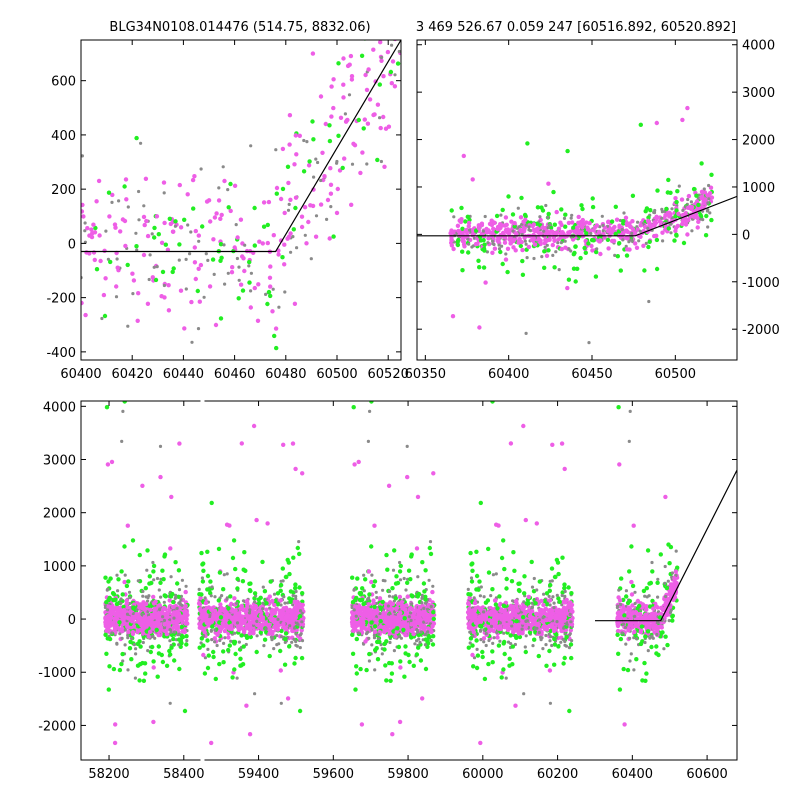 The image size is (800, 800). I want to click on x-tick-label: 60480, so click(285, 374).